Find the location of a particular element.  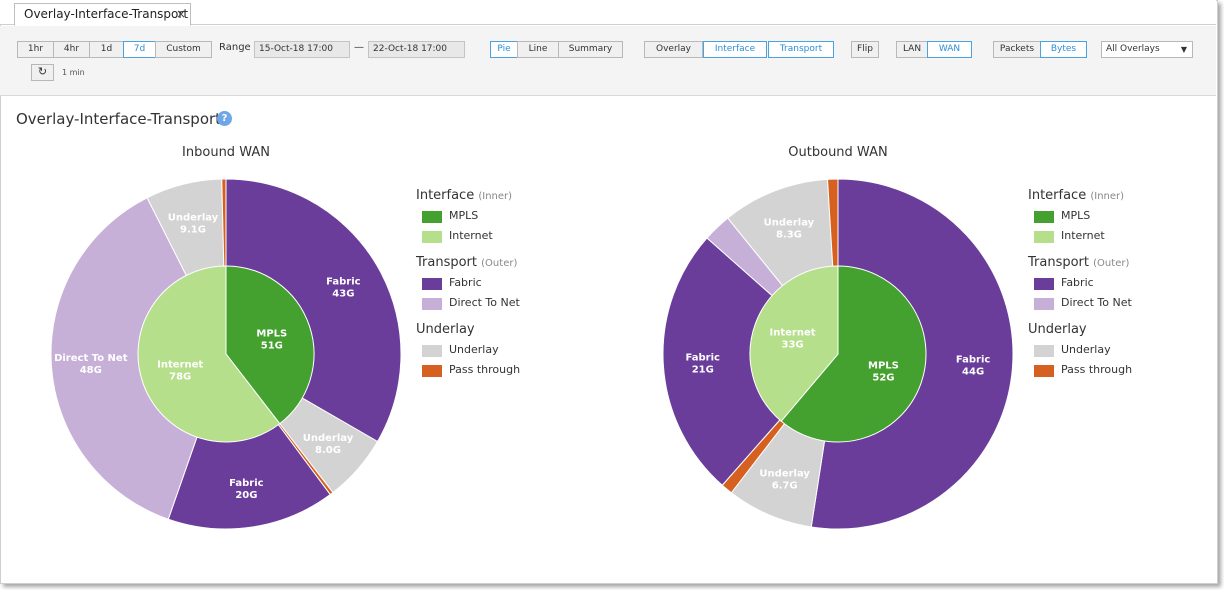

outbound-inner-value-internet: 33G is located at coordinates (792, 344).